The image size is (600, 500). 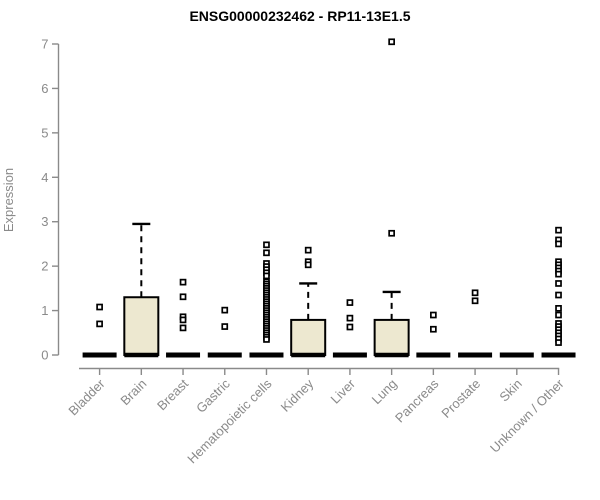 I want to click on y-tick-label: 4, so click(x=44, y=177).